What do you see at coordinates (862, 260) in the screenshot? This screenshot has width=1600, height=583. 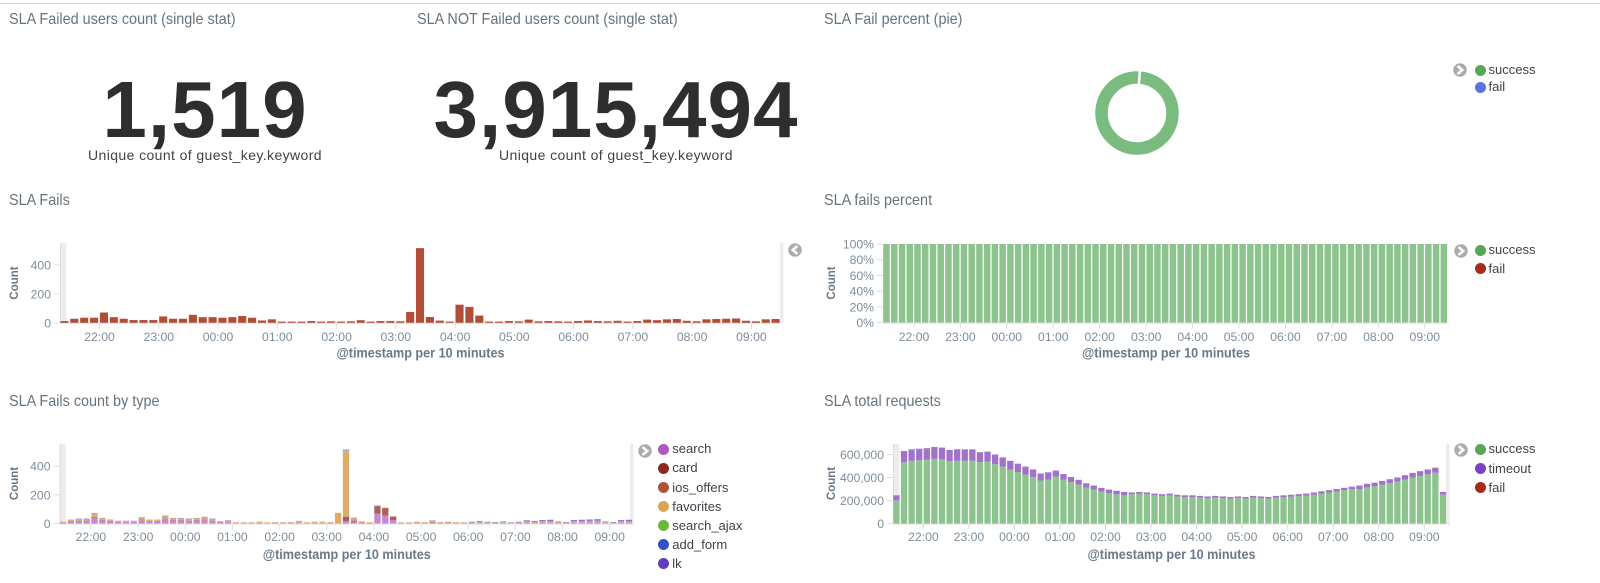 I see `svg-text: 80%` at bounding box center [862, 260].